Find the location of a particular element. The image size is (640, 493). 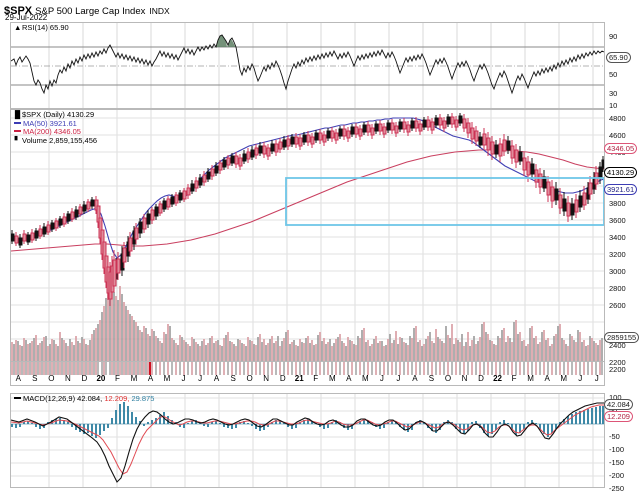

volume-icon: ▘ is located at coordinates (17, 140).